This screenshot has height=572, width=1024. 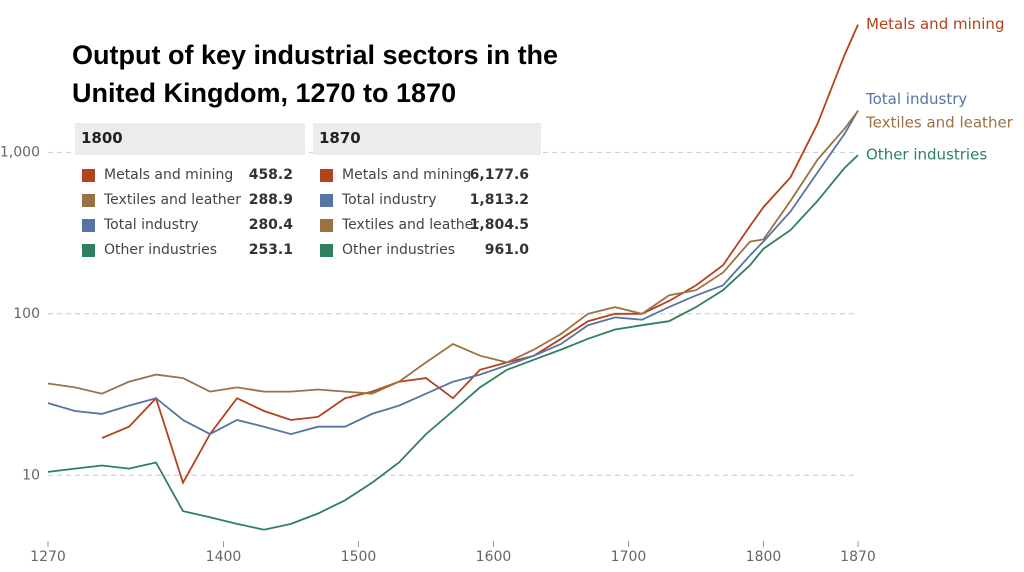 What do you see at coordinates (190, 139) in the screenshot?
I see `tooltip-title: 1800` at bounding box center [190, 139].